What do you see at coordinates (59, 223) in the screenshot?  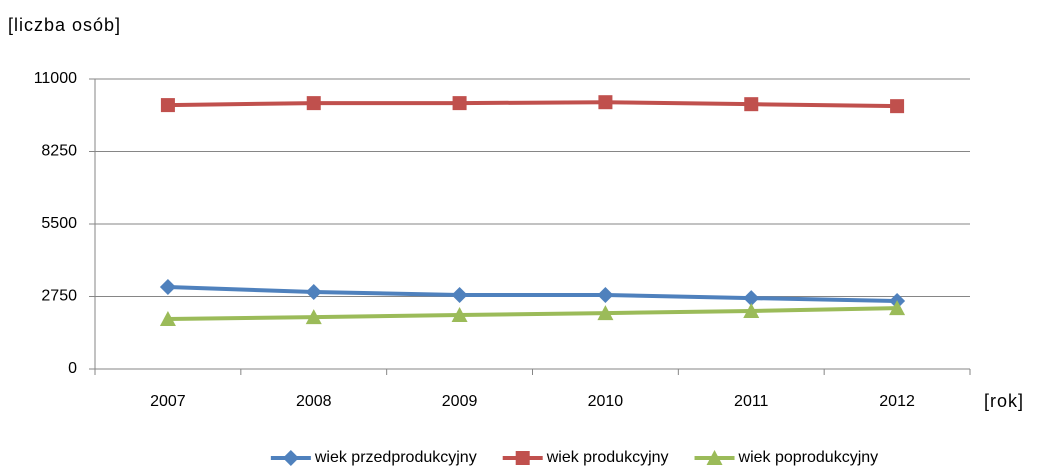 I see `y-tick-label: 5500` at bounding box center [59, 223].